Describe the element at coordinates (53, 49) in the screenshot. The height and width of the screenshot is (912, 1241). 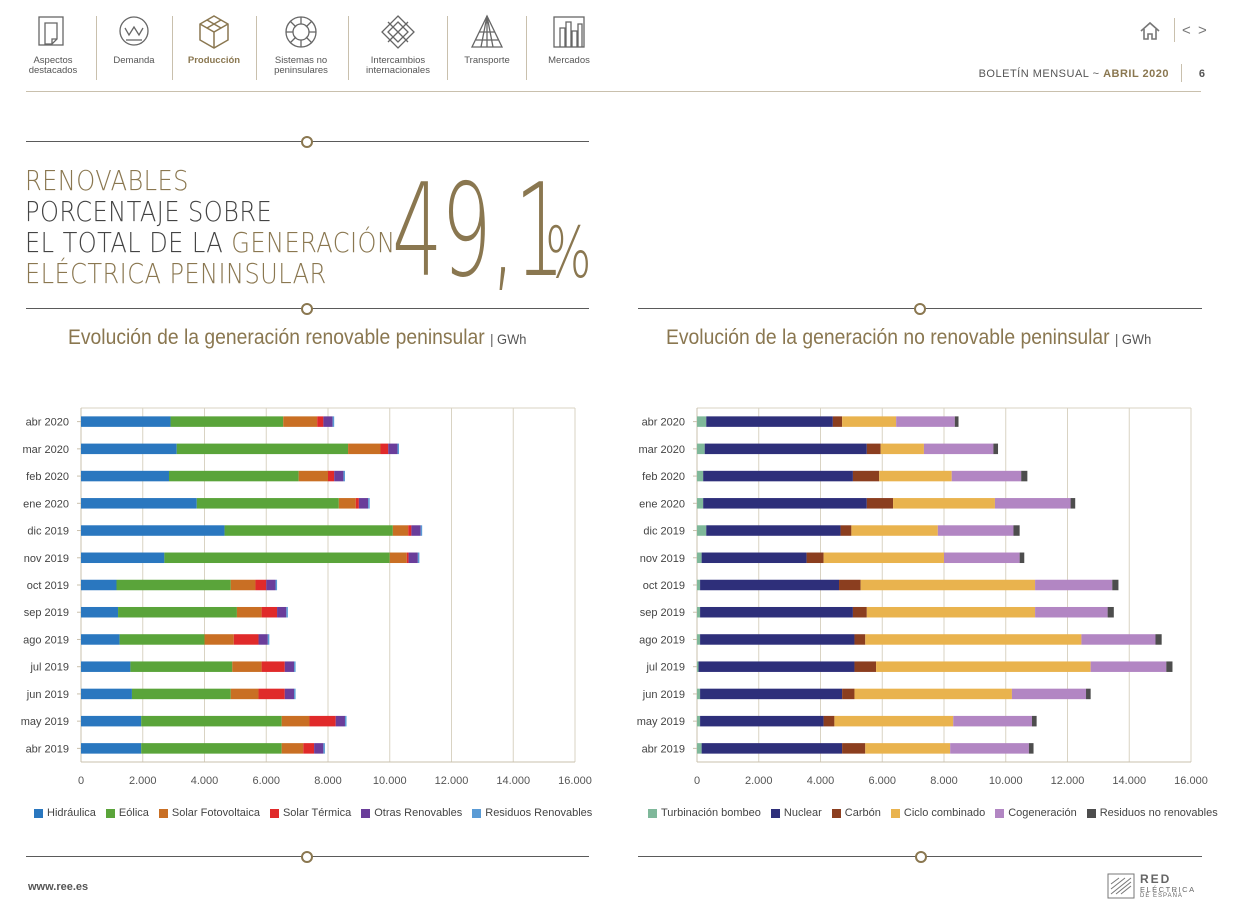
I see `nav-aspectos-destacados: Aspectos destacados` at that location.